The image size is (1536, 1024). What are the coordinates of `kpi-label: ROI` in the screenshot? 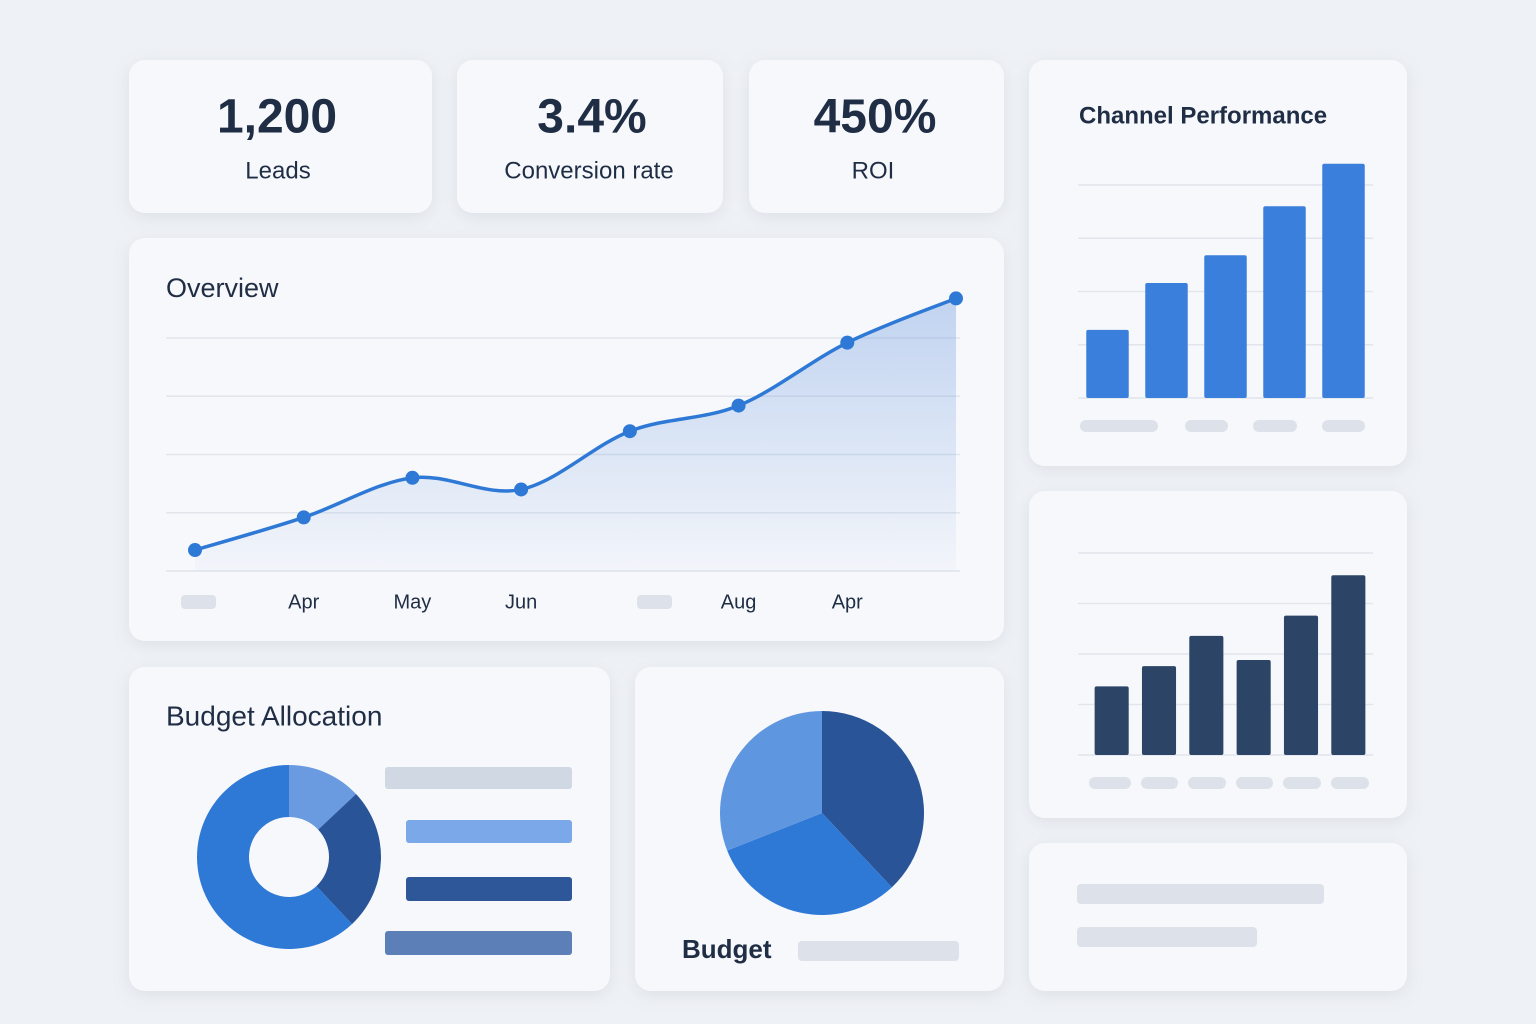 It's located at (873, 170).